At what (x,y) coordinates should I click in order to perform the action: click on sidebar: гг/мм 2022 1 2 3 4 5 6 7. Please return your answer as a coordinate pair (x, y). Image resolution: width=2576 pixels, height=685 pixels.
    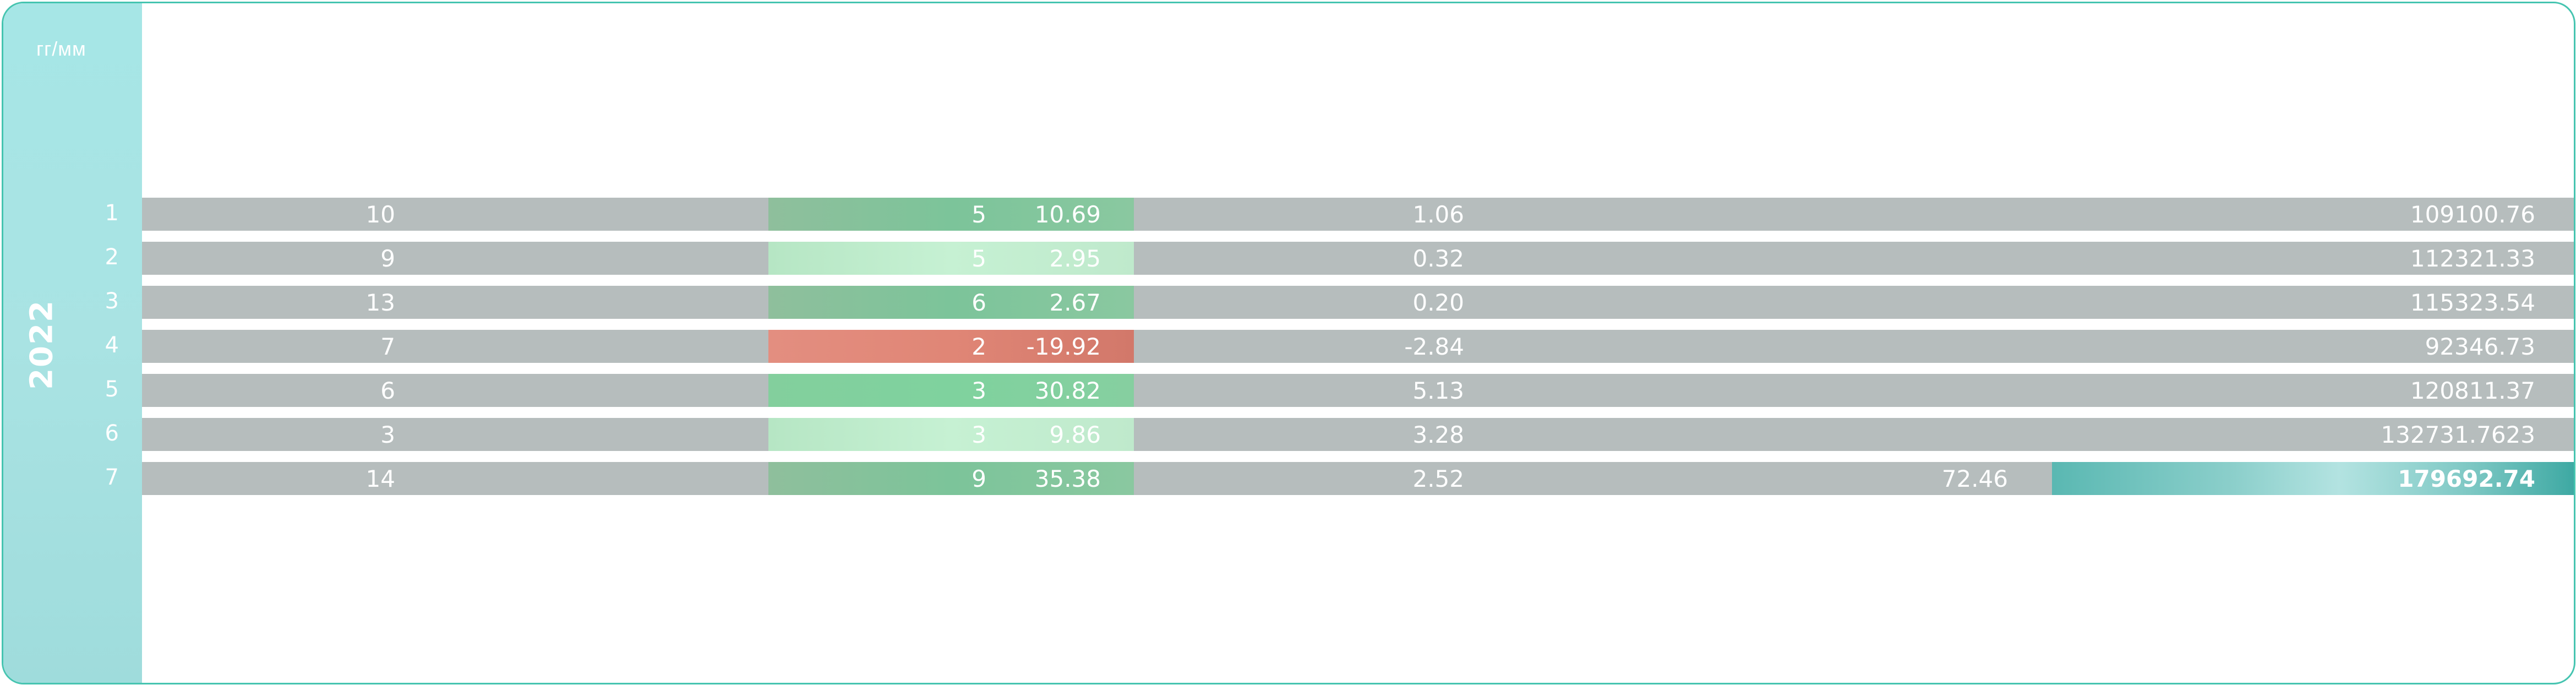
    Looking at the image, I should click on (72, 343).